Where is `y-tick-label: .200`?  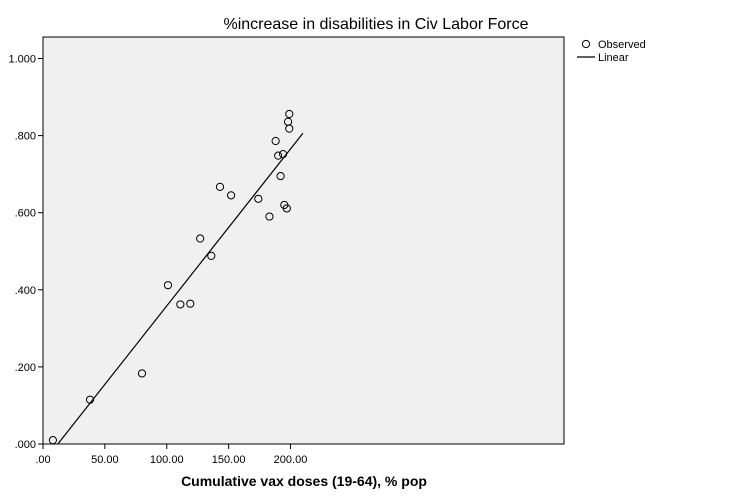 y-tick-label: .200 is located at coordinates (25, 368).